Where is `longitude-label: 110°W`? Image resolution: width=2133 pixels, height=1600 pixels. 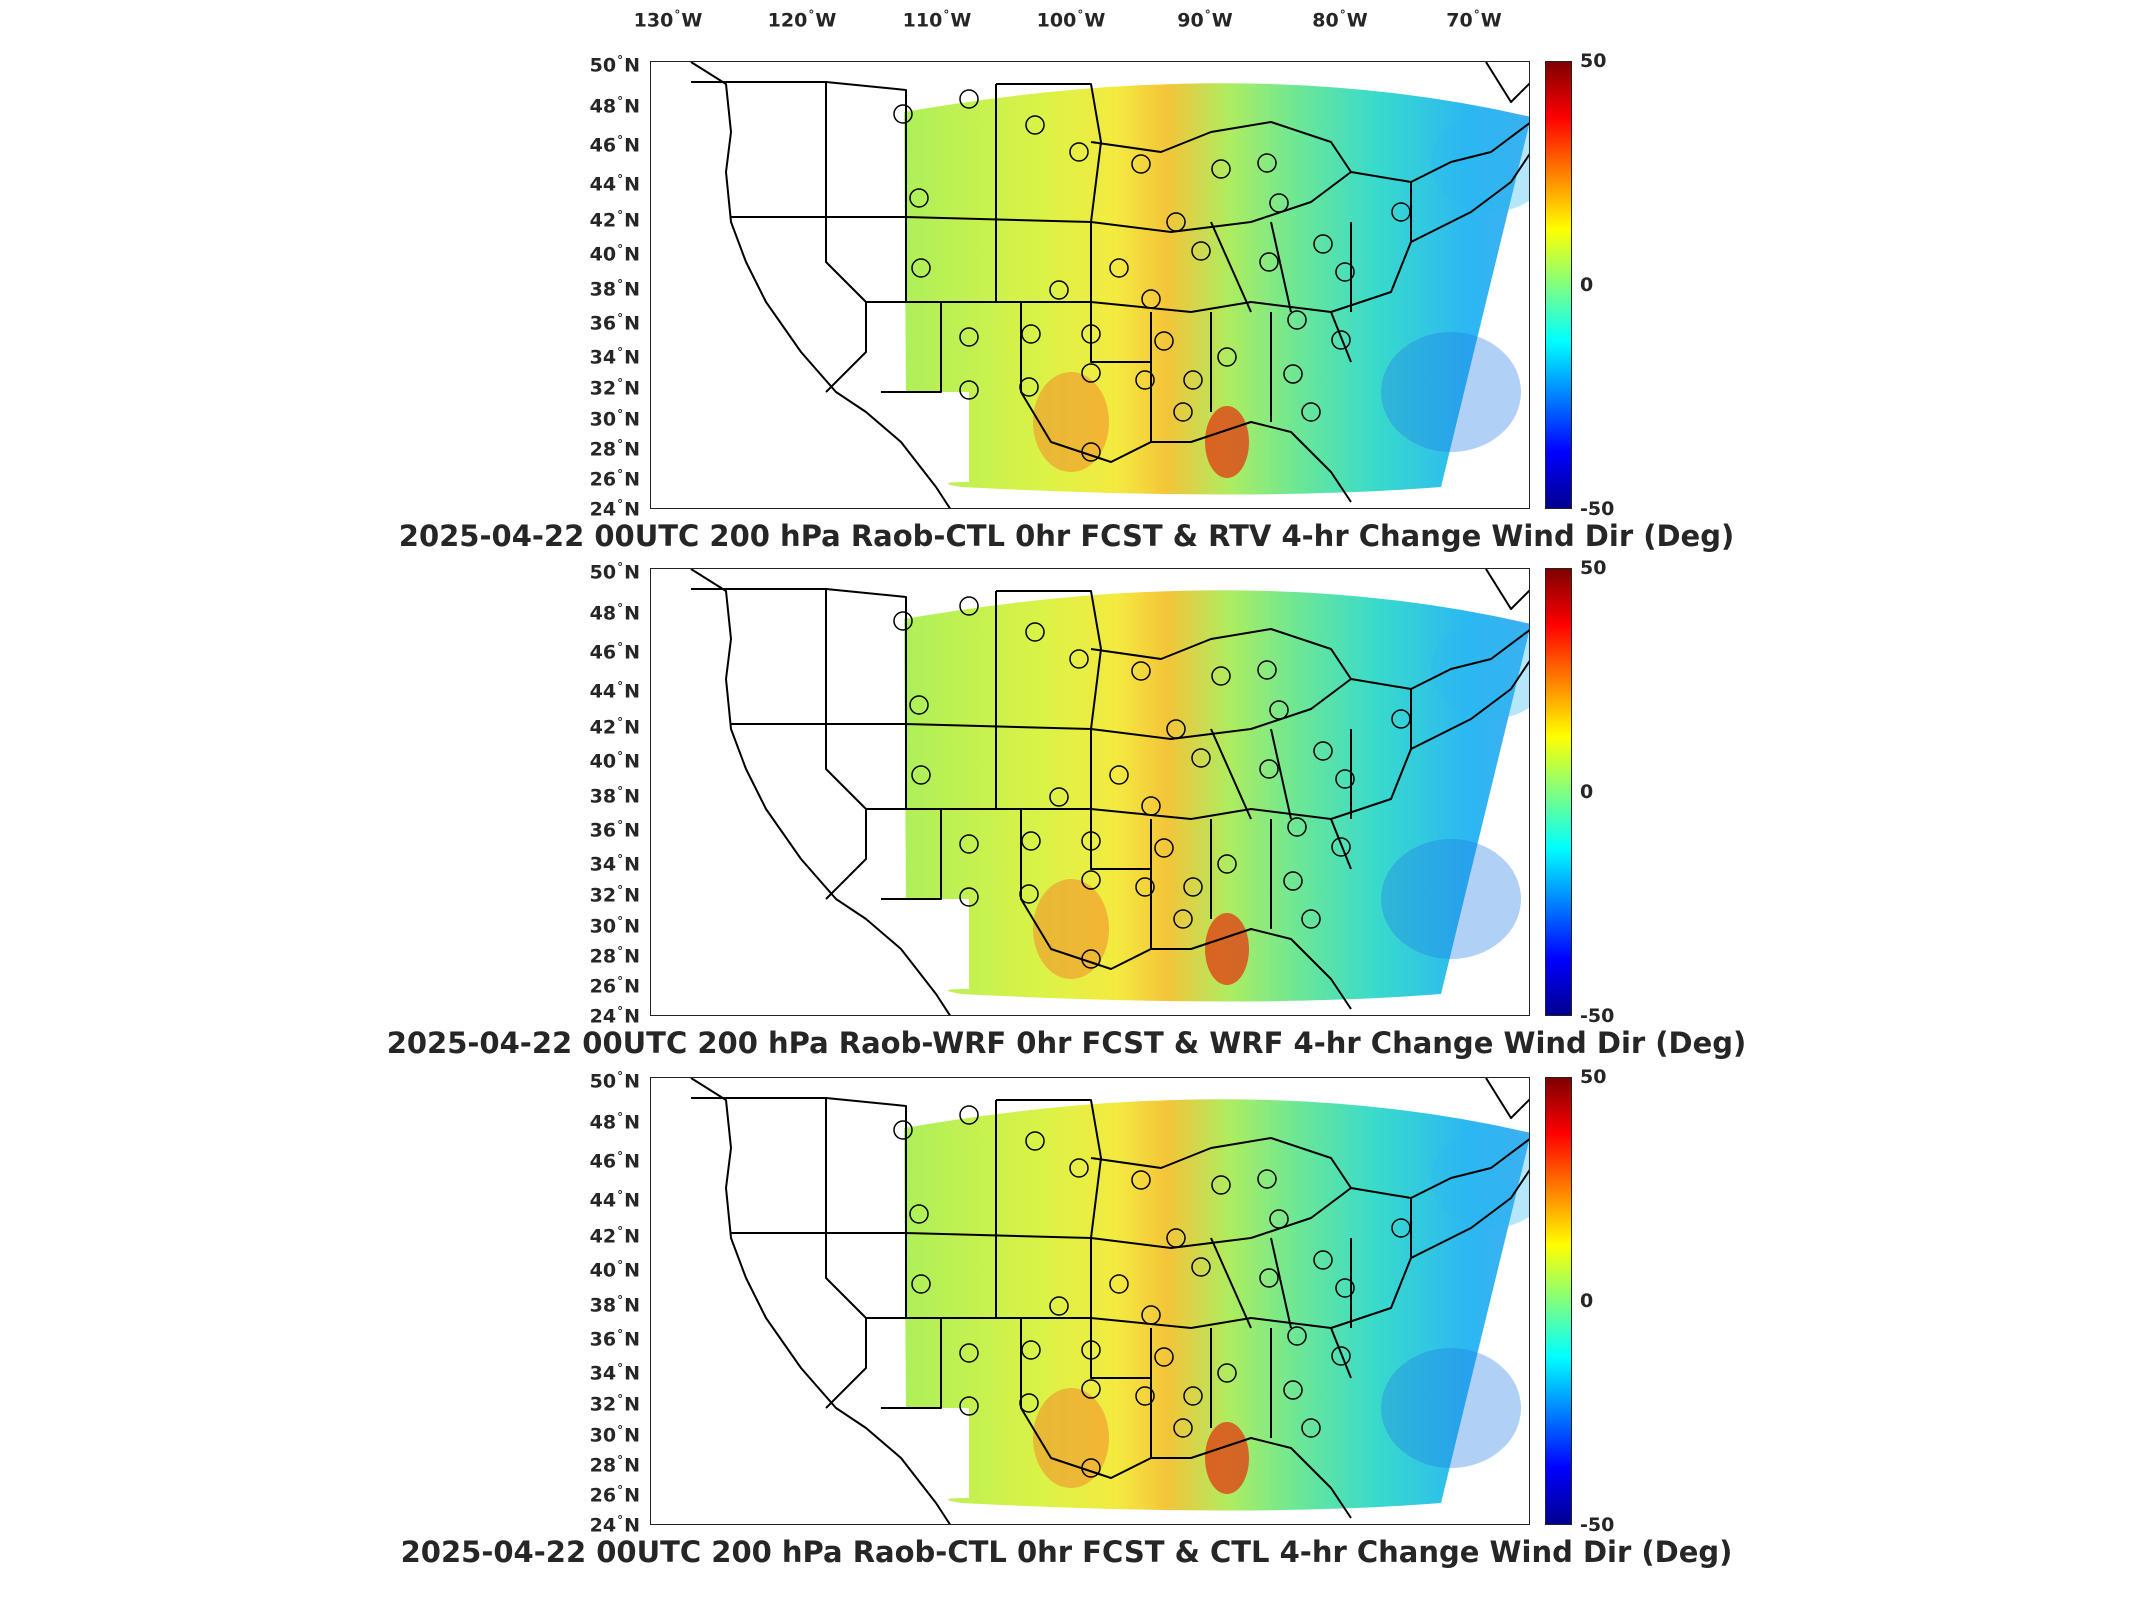 longitude-label: 110°W is located at coordinates (937, 20).